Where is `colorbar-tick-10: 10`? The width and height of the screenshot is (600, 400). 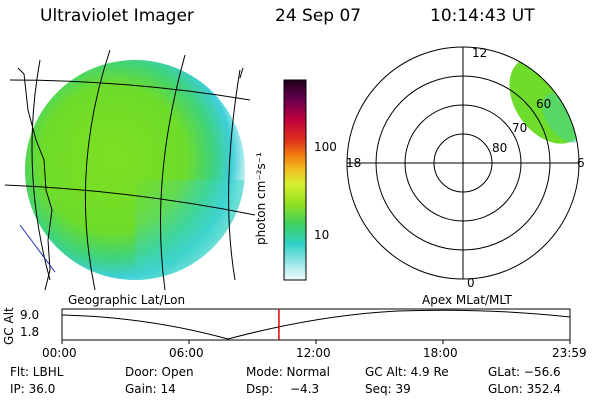 colorbar-tick-10: 10 is located at coordinates (322, 235).